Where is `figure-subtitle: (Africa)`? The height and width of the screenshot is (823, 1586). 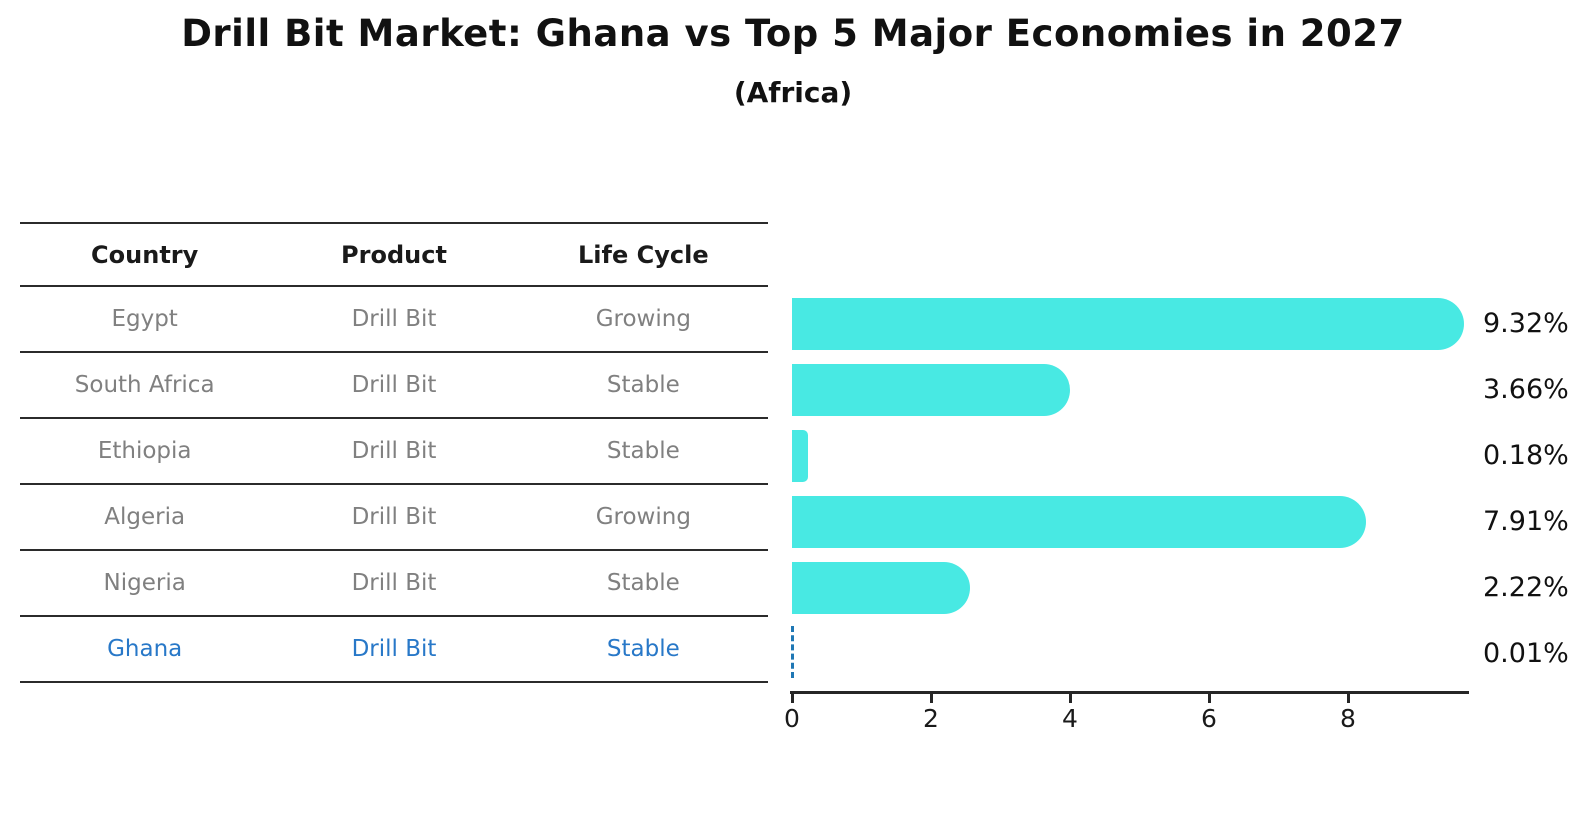
figure-subtitle: (Africa) is located at coordinates (793, 92).